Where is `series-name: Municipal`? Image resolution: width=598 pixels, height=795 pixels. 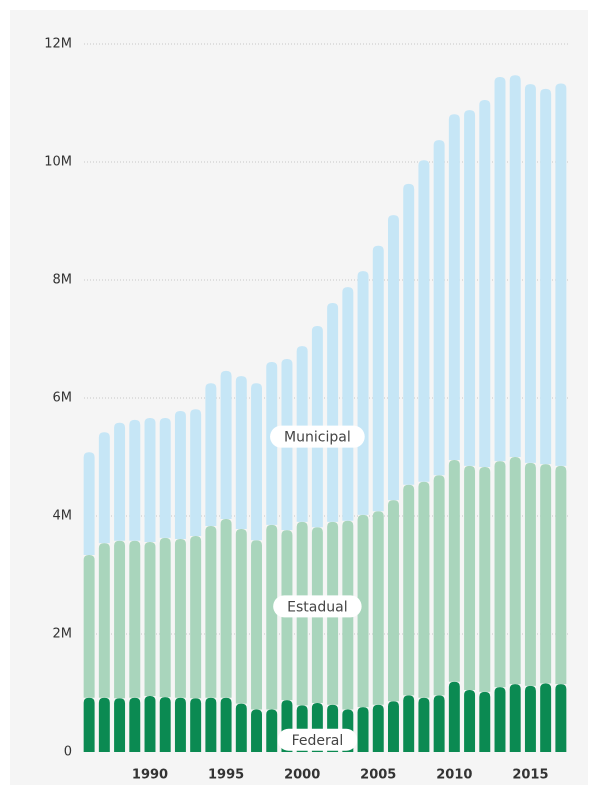
series-name: Municipal is located at coordinates (317, 438).